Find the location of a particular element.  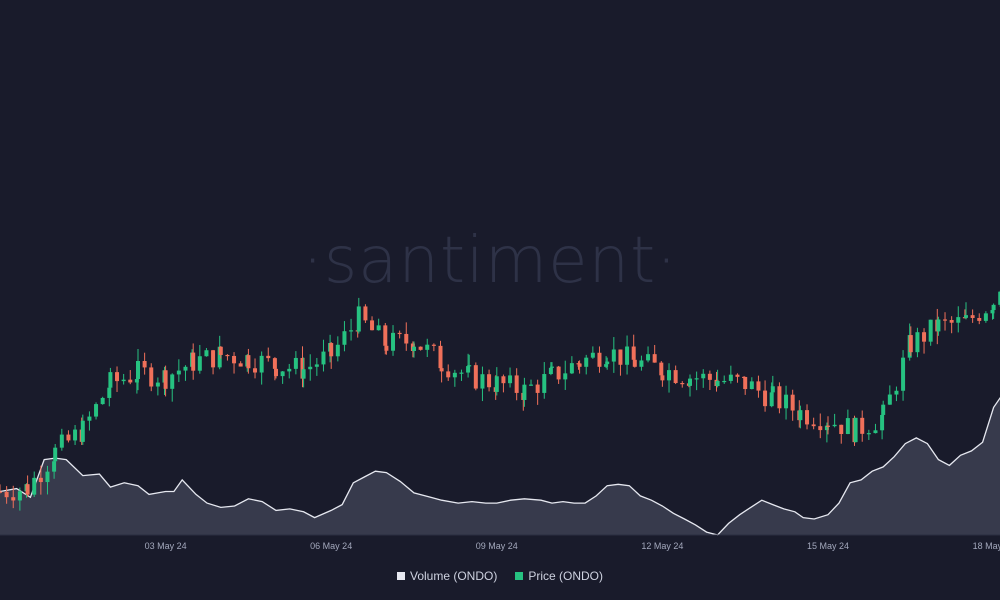

price-swatch-icon is located at coordinates (519, 576).